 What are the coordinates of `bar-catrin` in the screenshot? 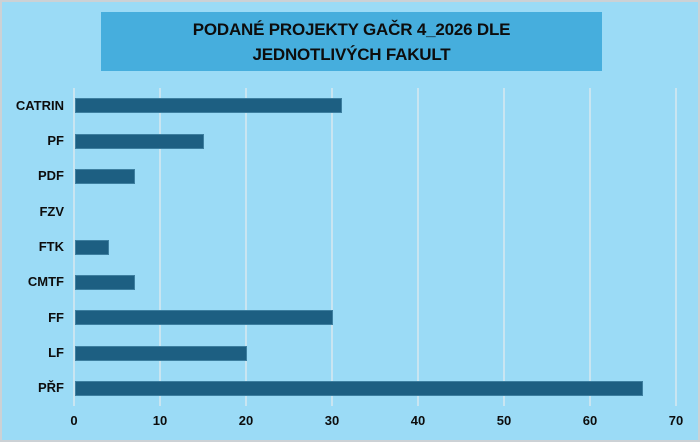 It's located at (208, 106).